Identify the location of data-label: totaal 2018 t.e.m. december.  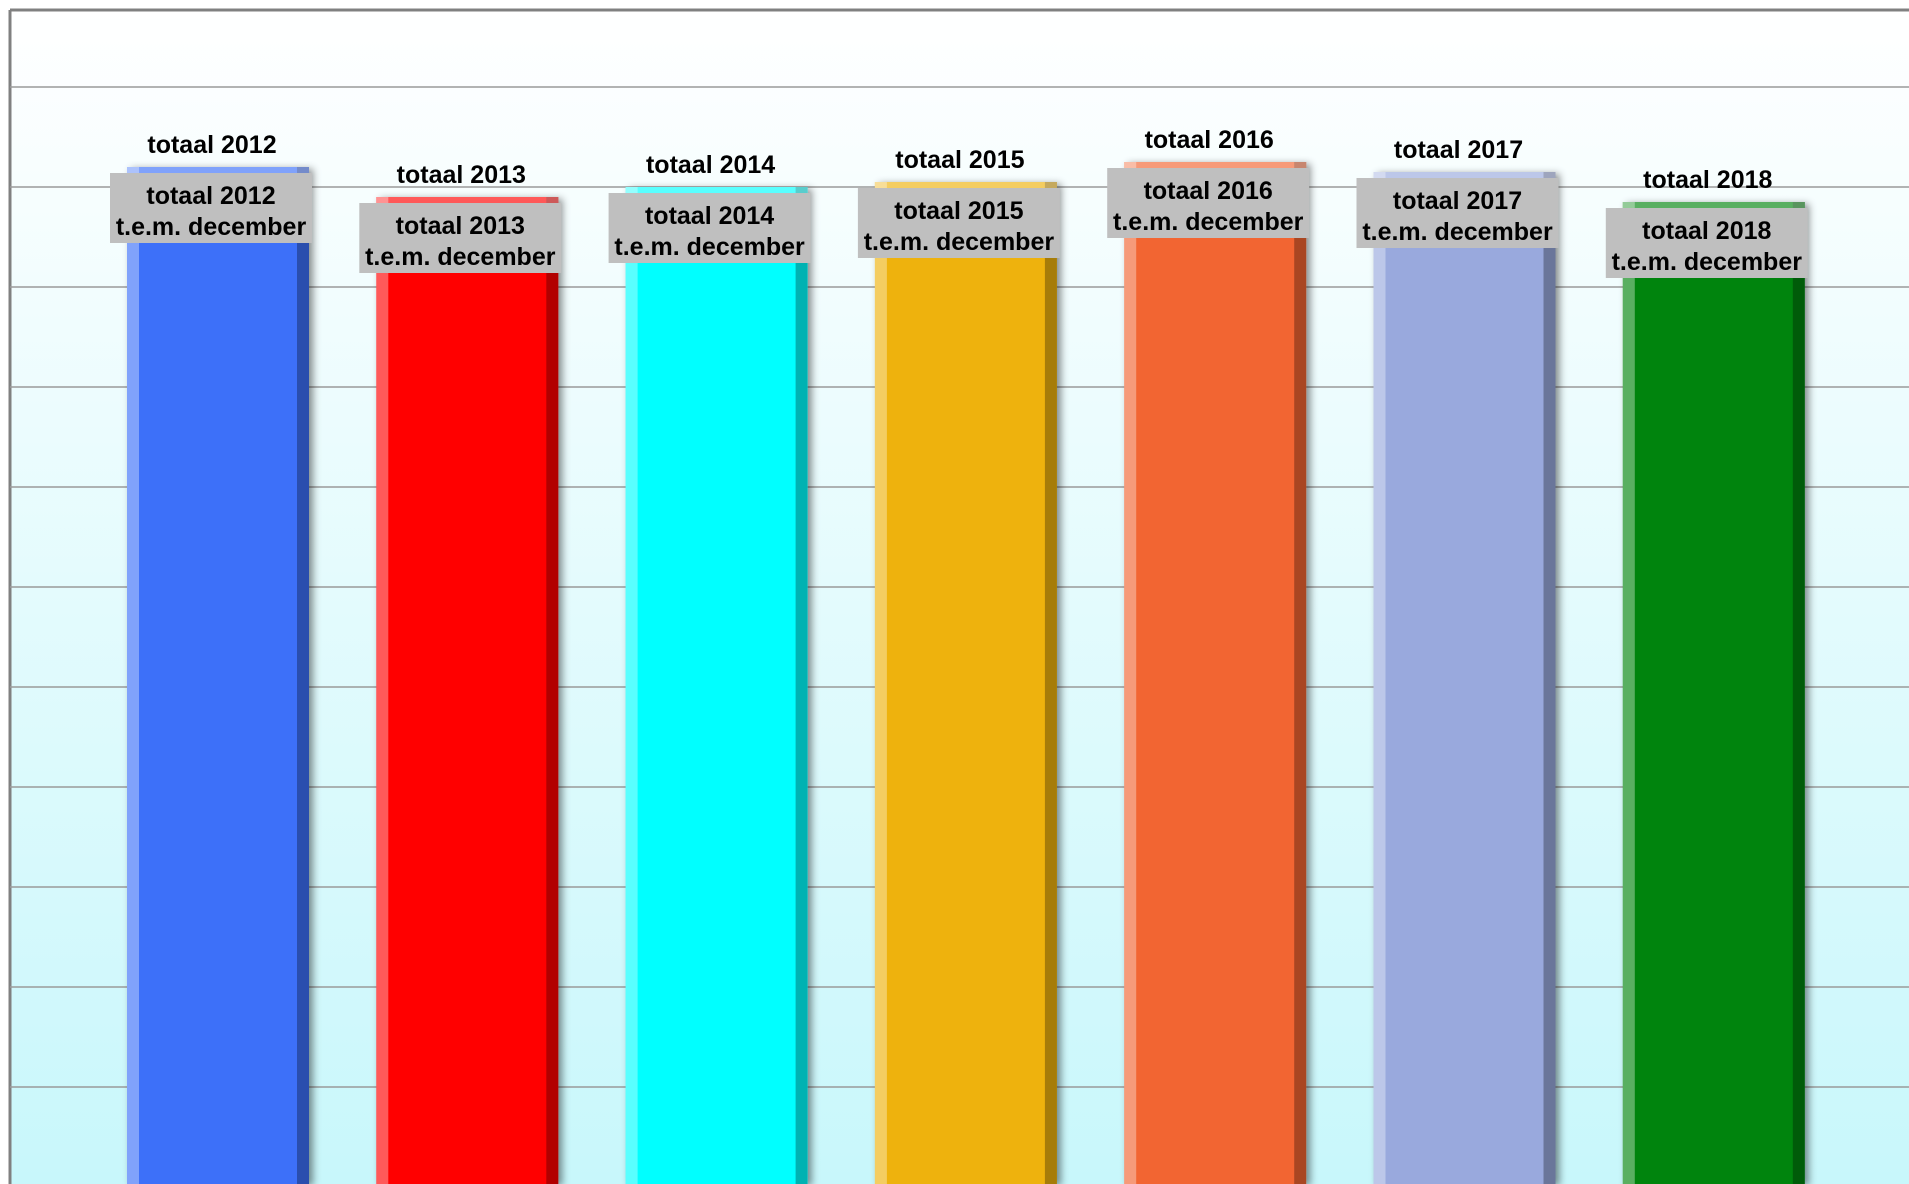
(1706, 243).